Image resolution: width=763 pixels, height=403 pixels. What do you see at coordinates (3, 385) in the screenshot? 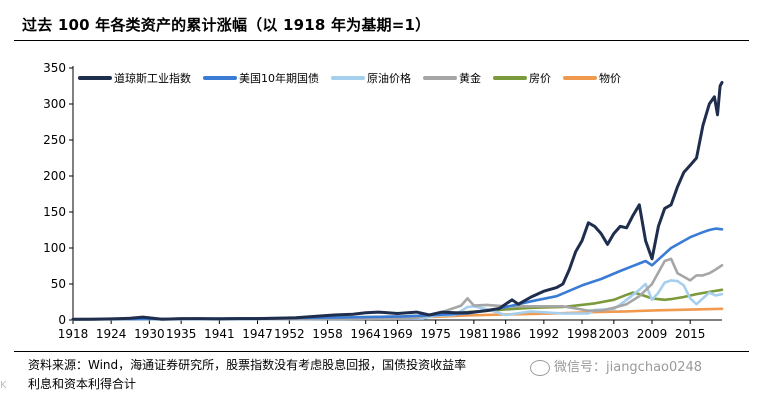
I see `corner-mark: K` at bounding box center [3, 385].